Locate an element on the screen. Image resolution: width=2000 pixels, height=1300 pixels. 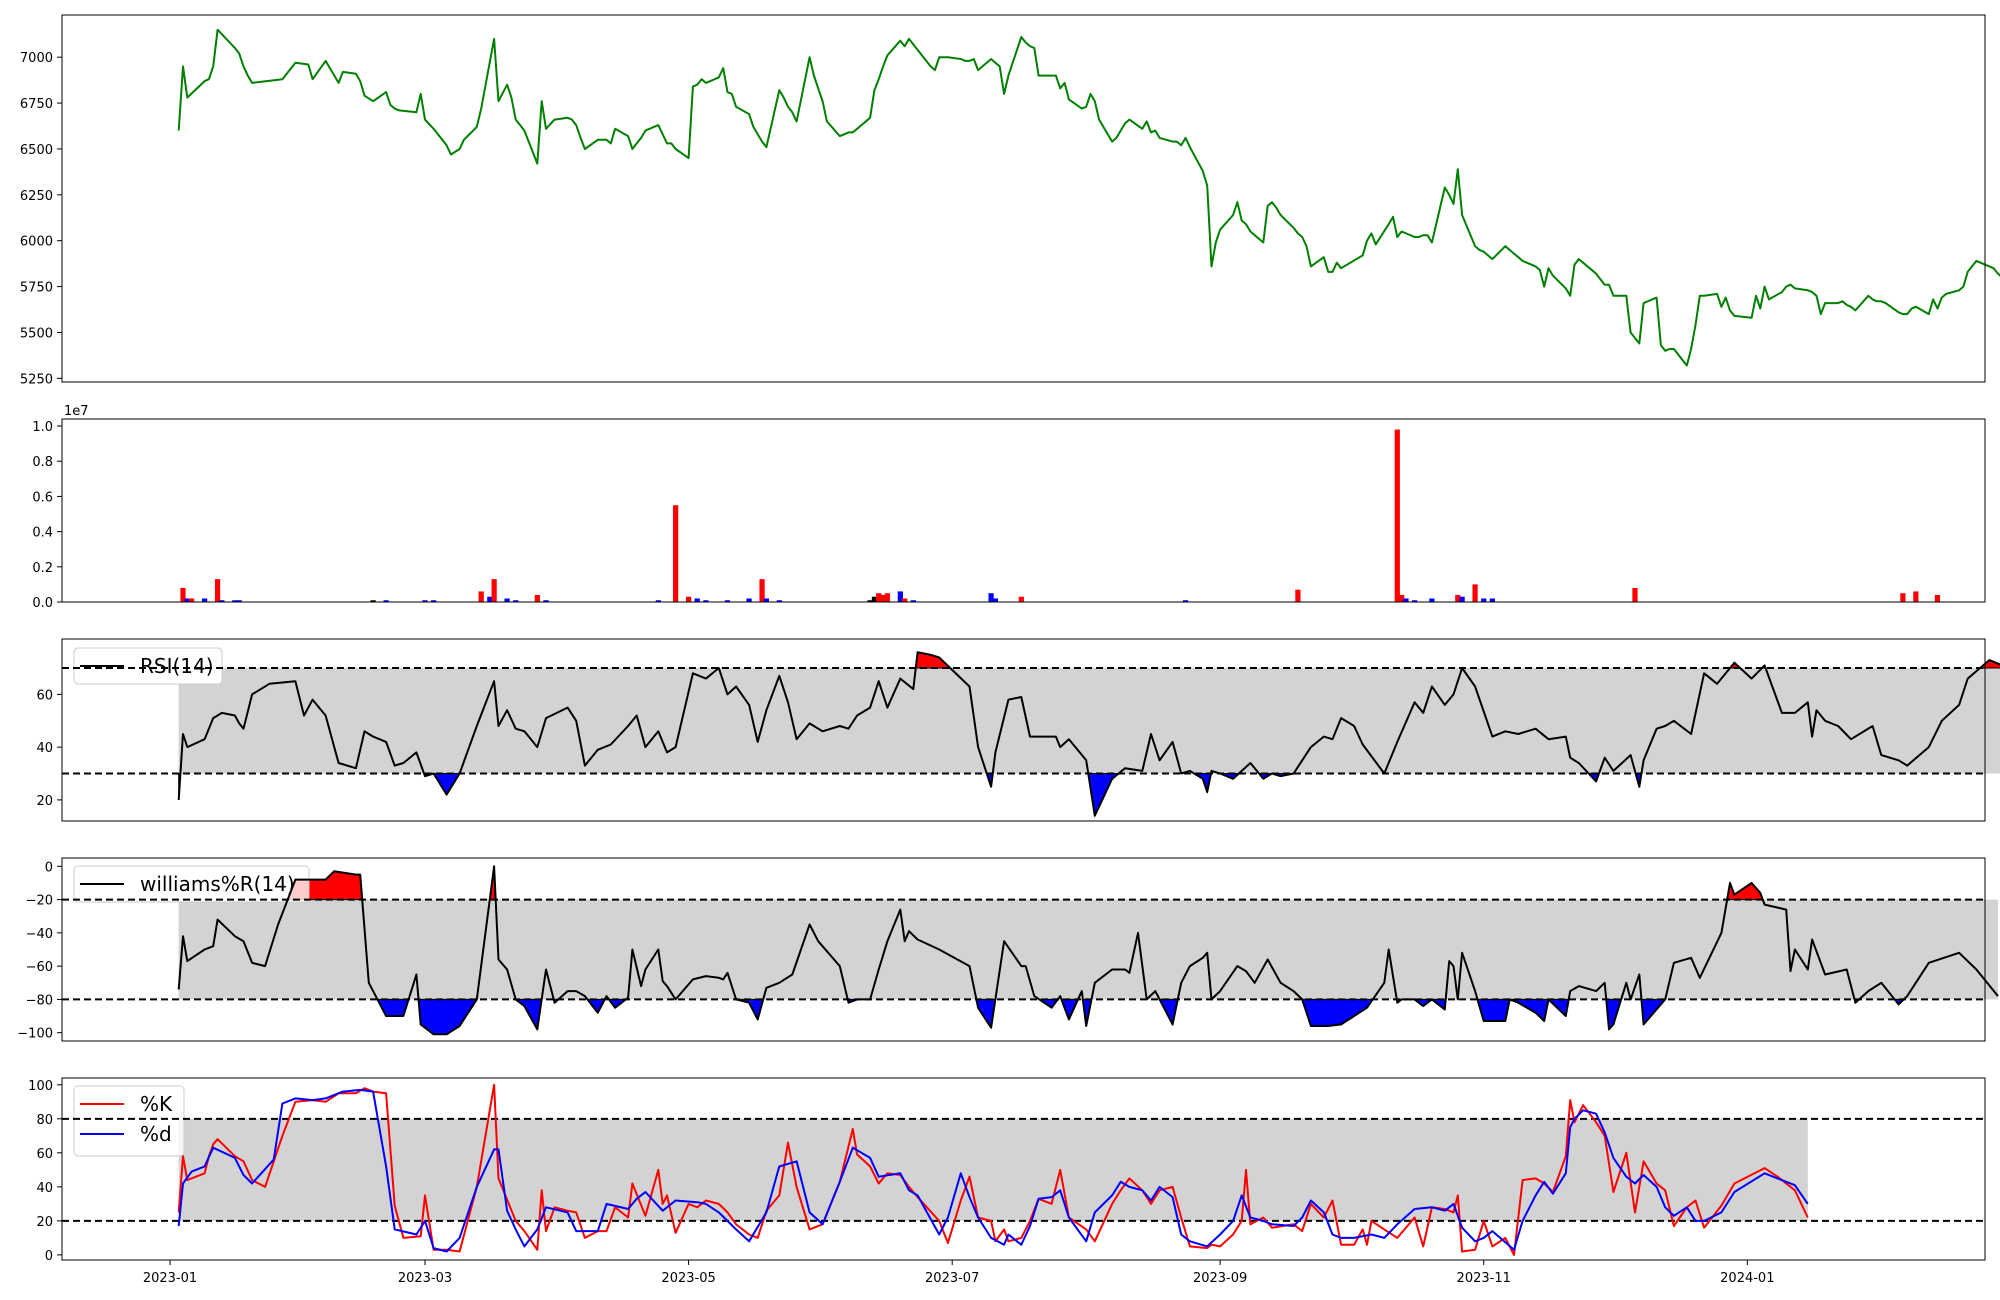
volume-y-tick-label: 0.4 is located at coordinates (42, 533).